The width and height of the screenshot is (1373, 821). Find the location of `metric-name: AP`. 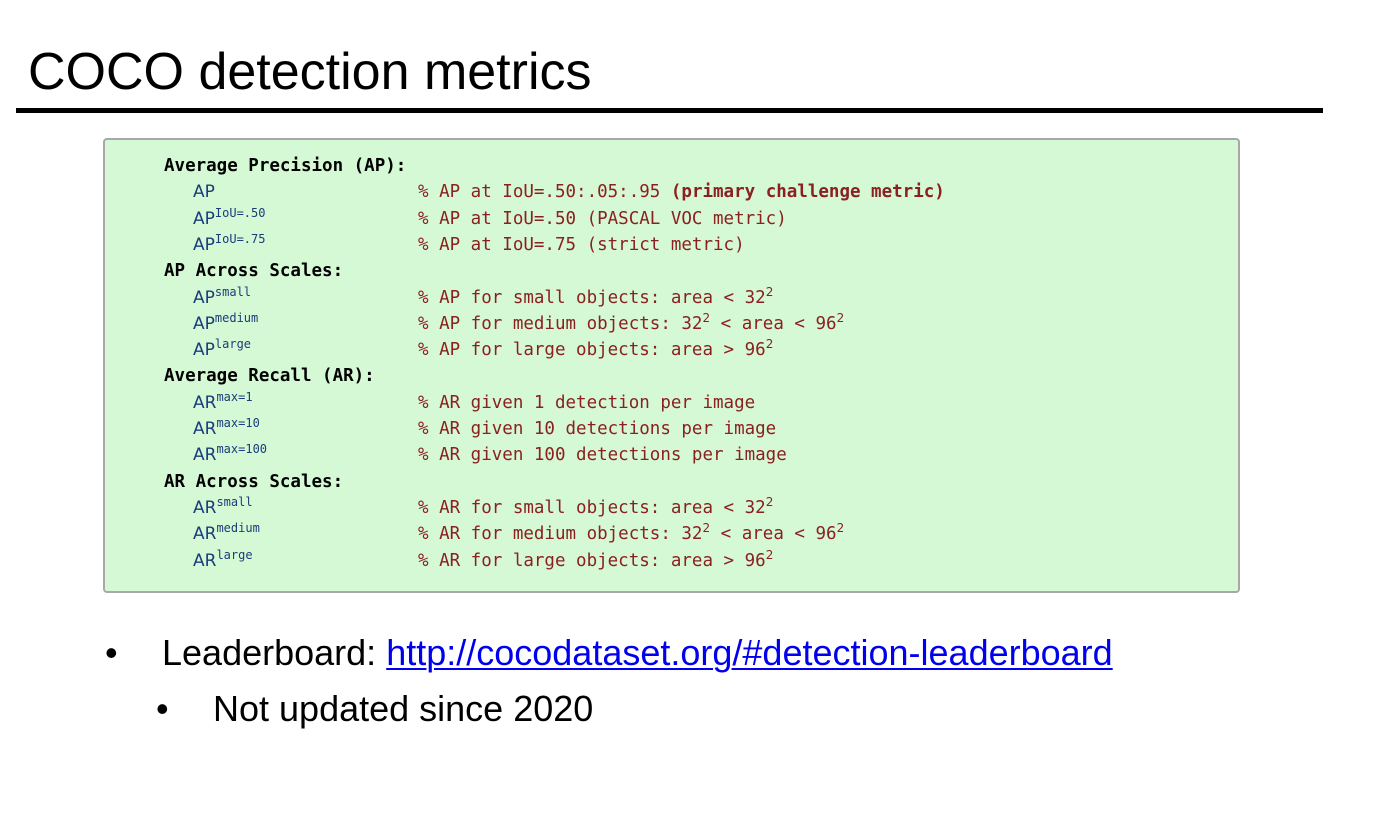

metric-name: AP is located at coordinates (204, 192).